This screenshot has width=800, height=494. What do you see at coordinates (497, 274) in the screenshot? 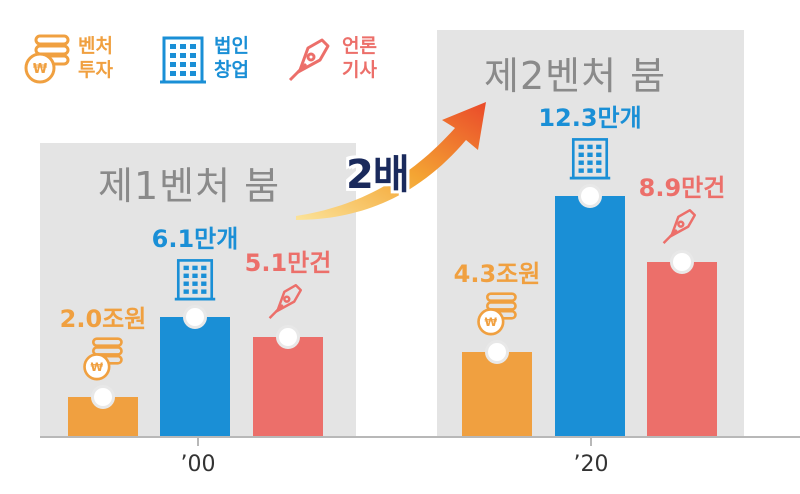
I see `value-label: 4.3조원` at bounding box center [497, 274].